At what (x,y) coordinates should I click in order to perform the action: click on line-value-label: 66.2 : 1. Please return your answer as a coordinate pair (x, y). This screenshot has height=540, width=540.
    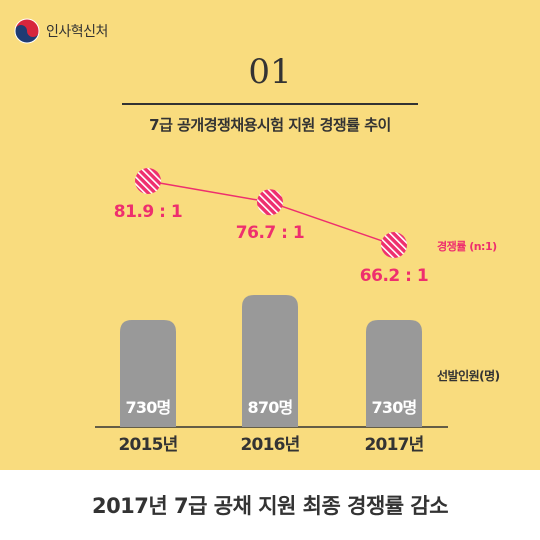
    Looking at the image, I should click on (394, 276).